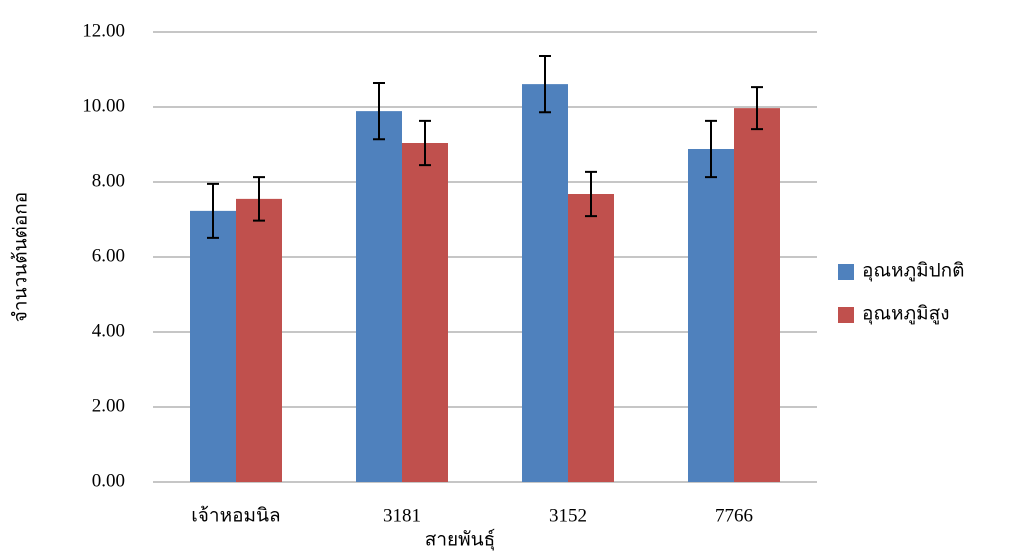 Image resolution: width=1028 pixels, height=553 pixels. I want to click on y-tick-label: 0.00, so click(108, 480).